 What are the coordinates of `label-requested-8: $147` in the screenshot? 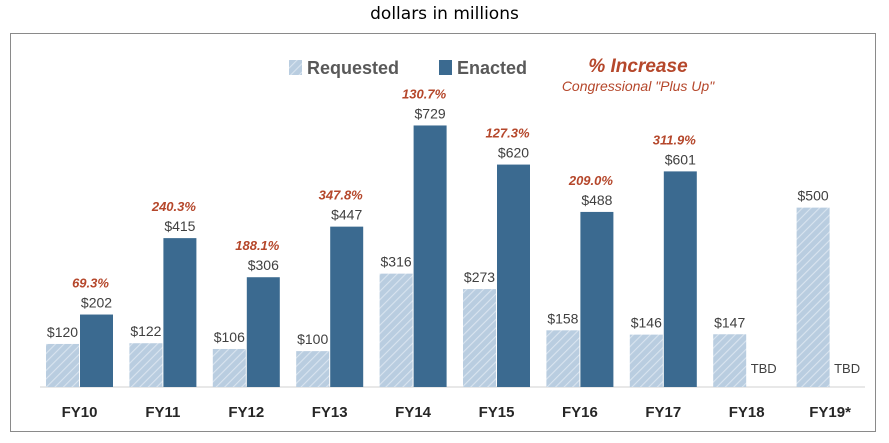 It's located at (729, 322).